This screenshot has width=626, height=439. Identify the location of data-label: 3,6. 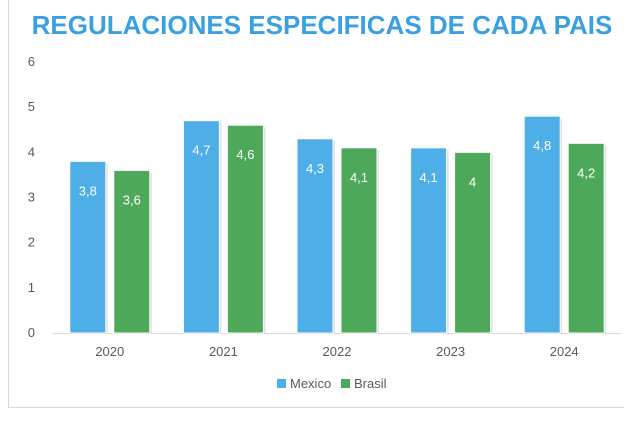
(132, 199).